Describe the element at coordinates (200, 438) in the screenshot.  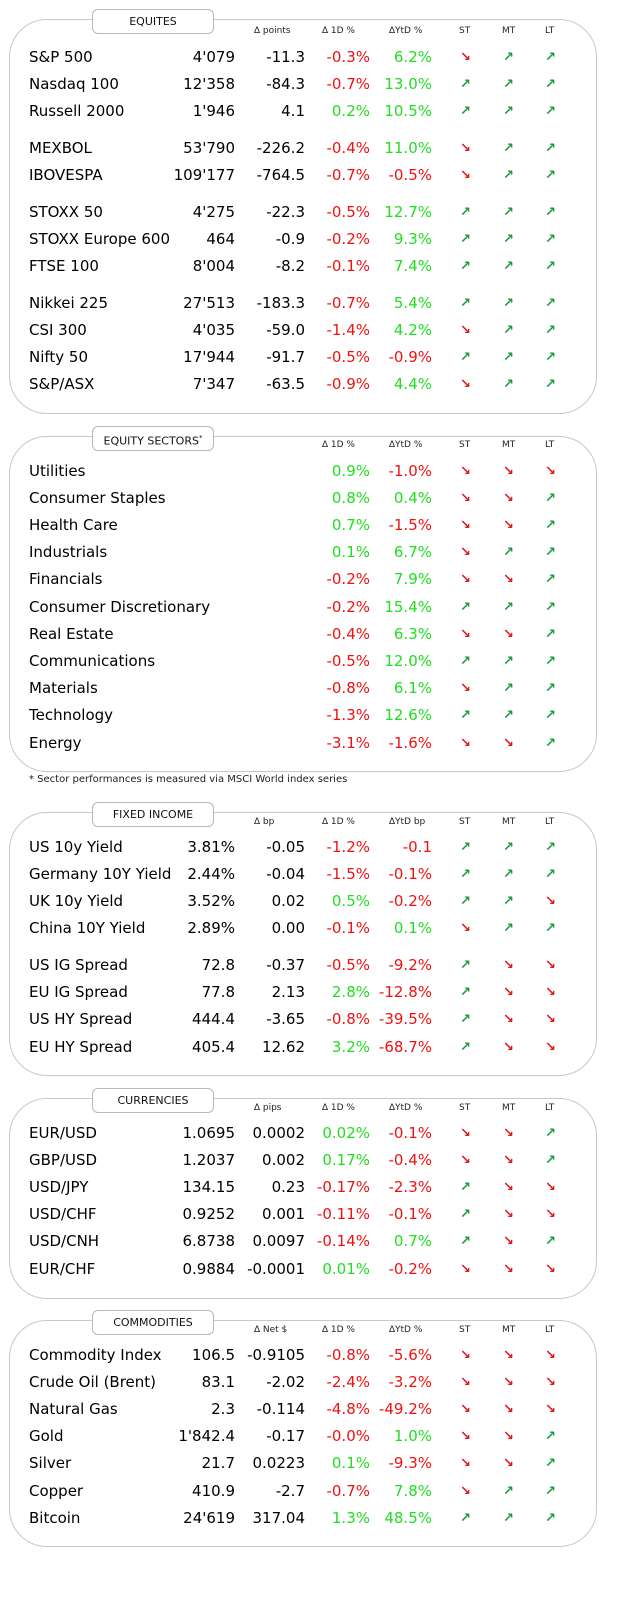
I see `sectors-title-mark: *` at that location.